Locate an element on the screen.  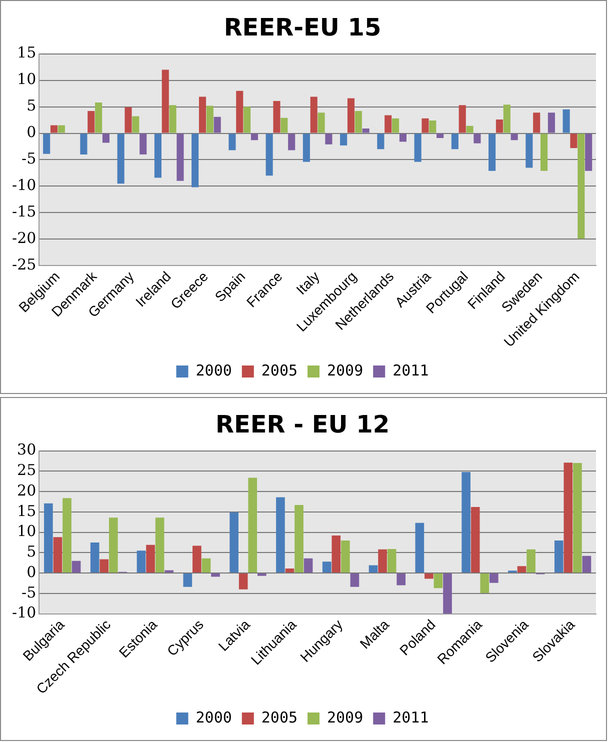
y-tick-label: -25 is located at coordinates (24, 265).